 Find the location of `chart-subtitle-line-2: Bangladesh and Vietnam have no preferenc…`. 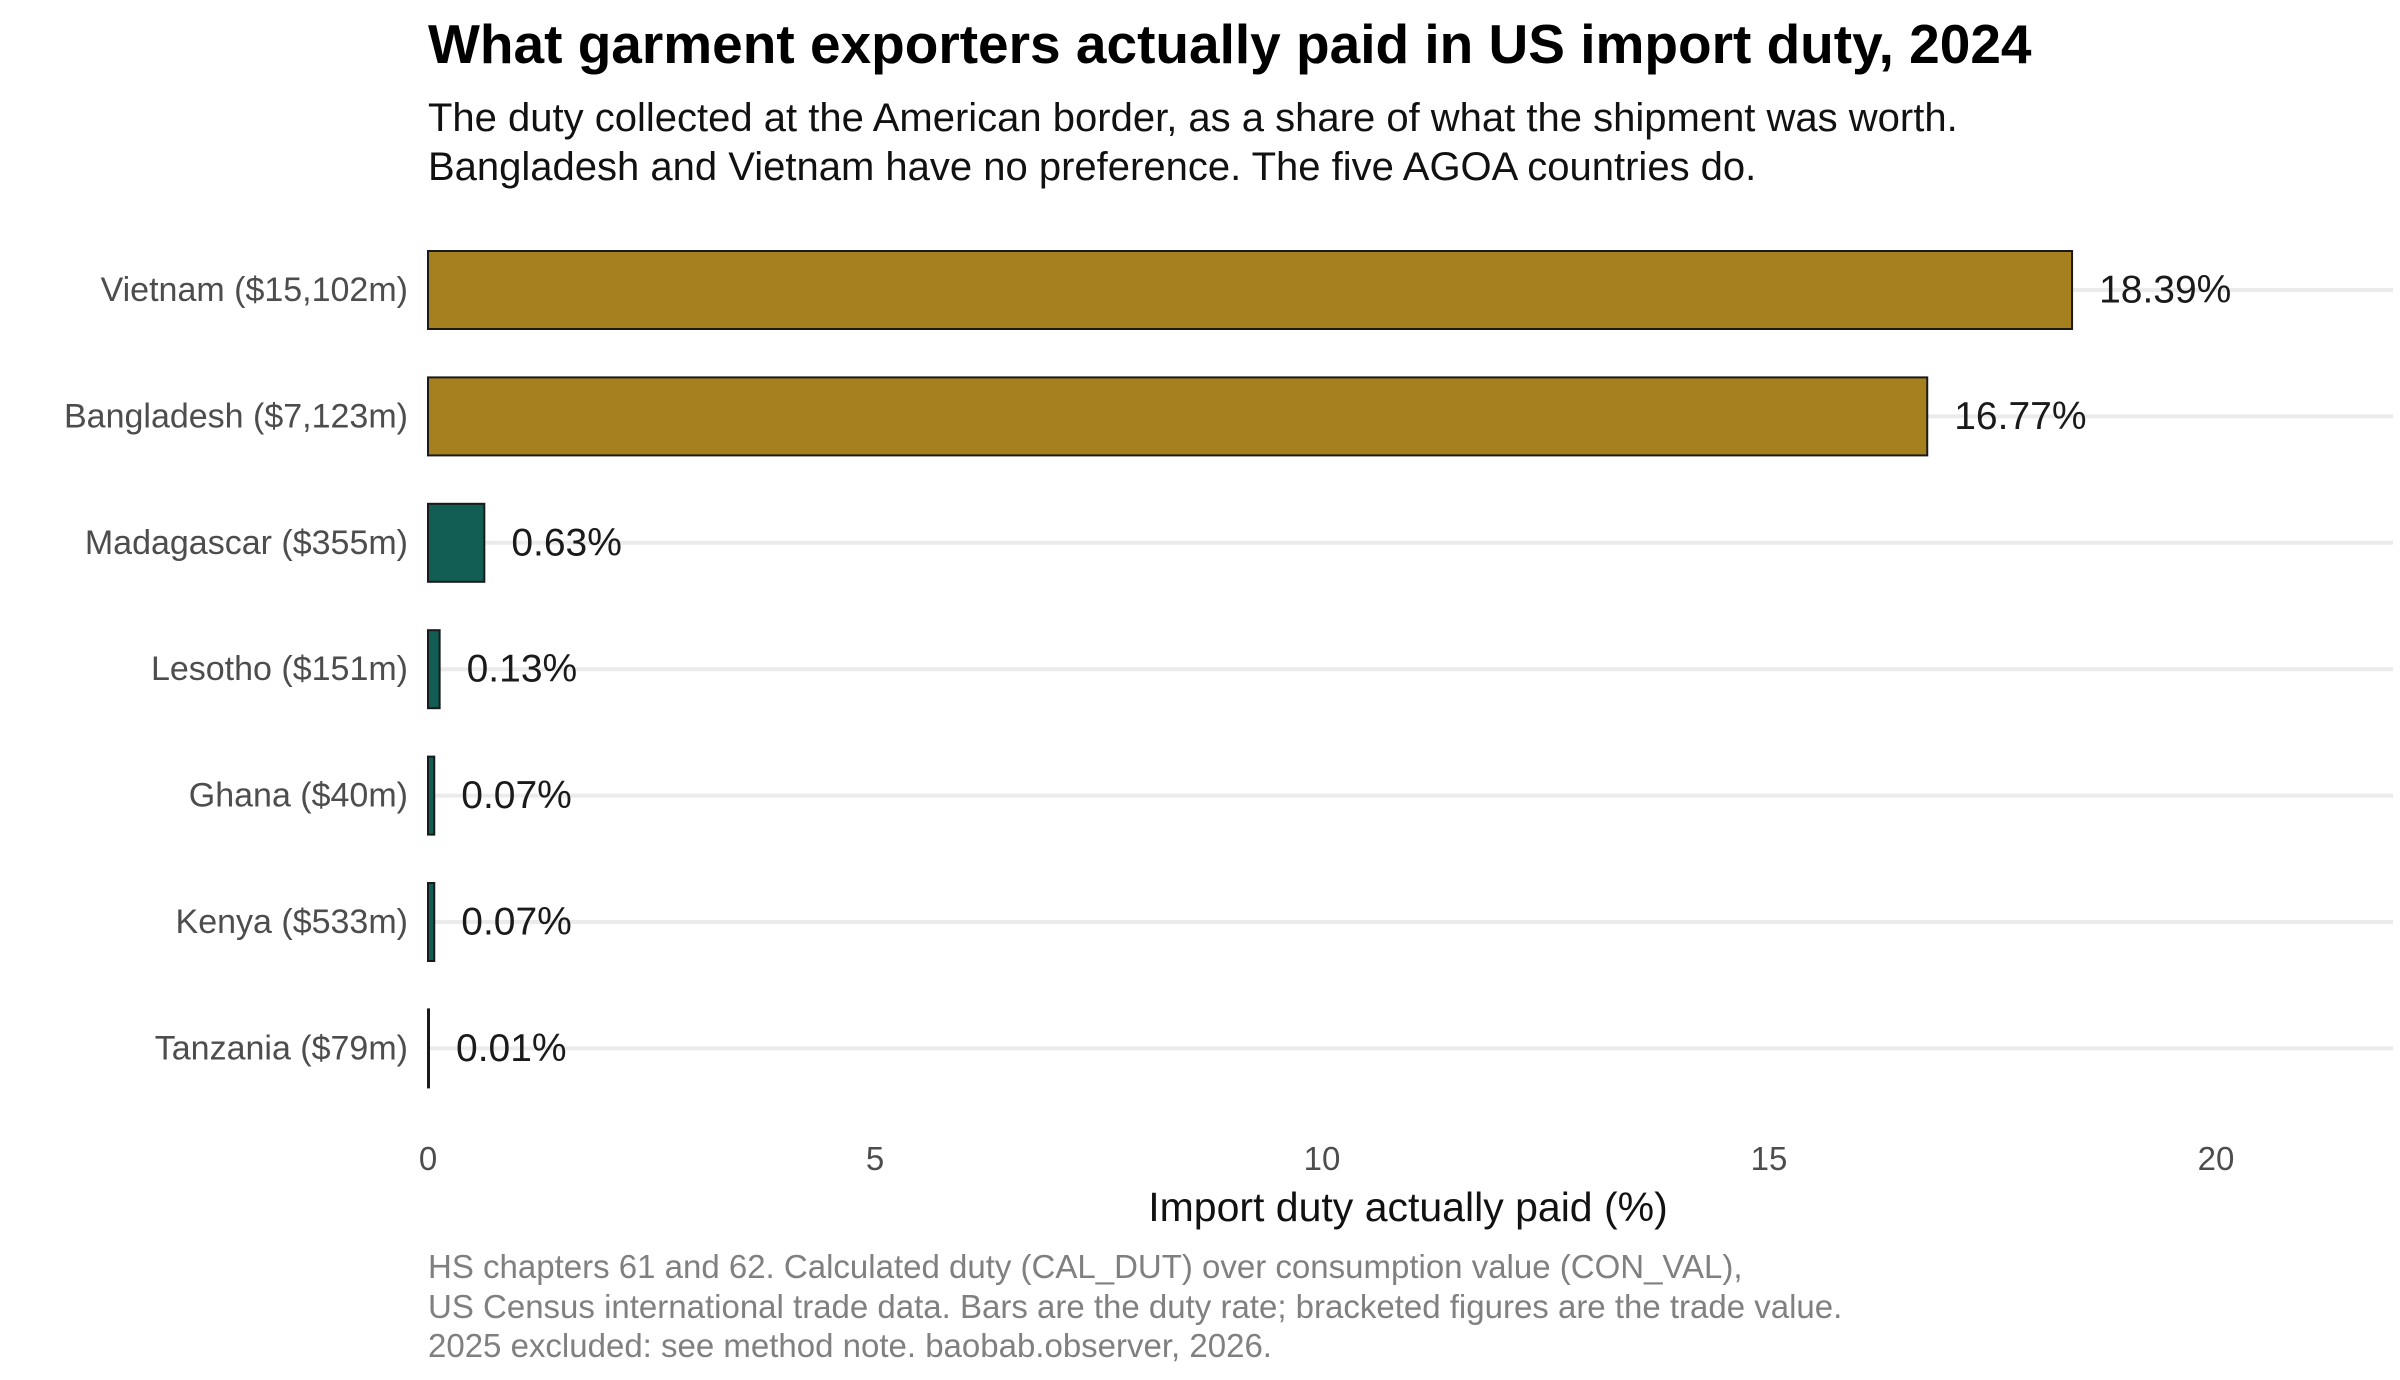

chart-subtitle-line-2: Bangladesh and Vietnam have no preferenc… is located at coordinates (1092, 167).